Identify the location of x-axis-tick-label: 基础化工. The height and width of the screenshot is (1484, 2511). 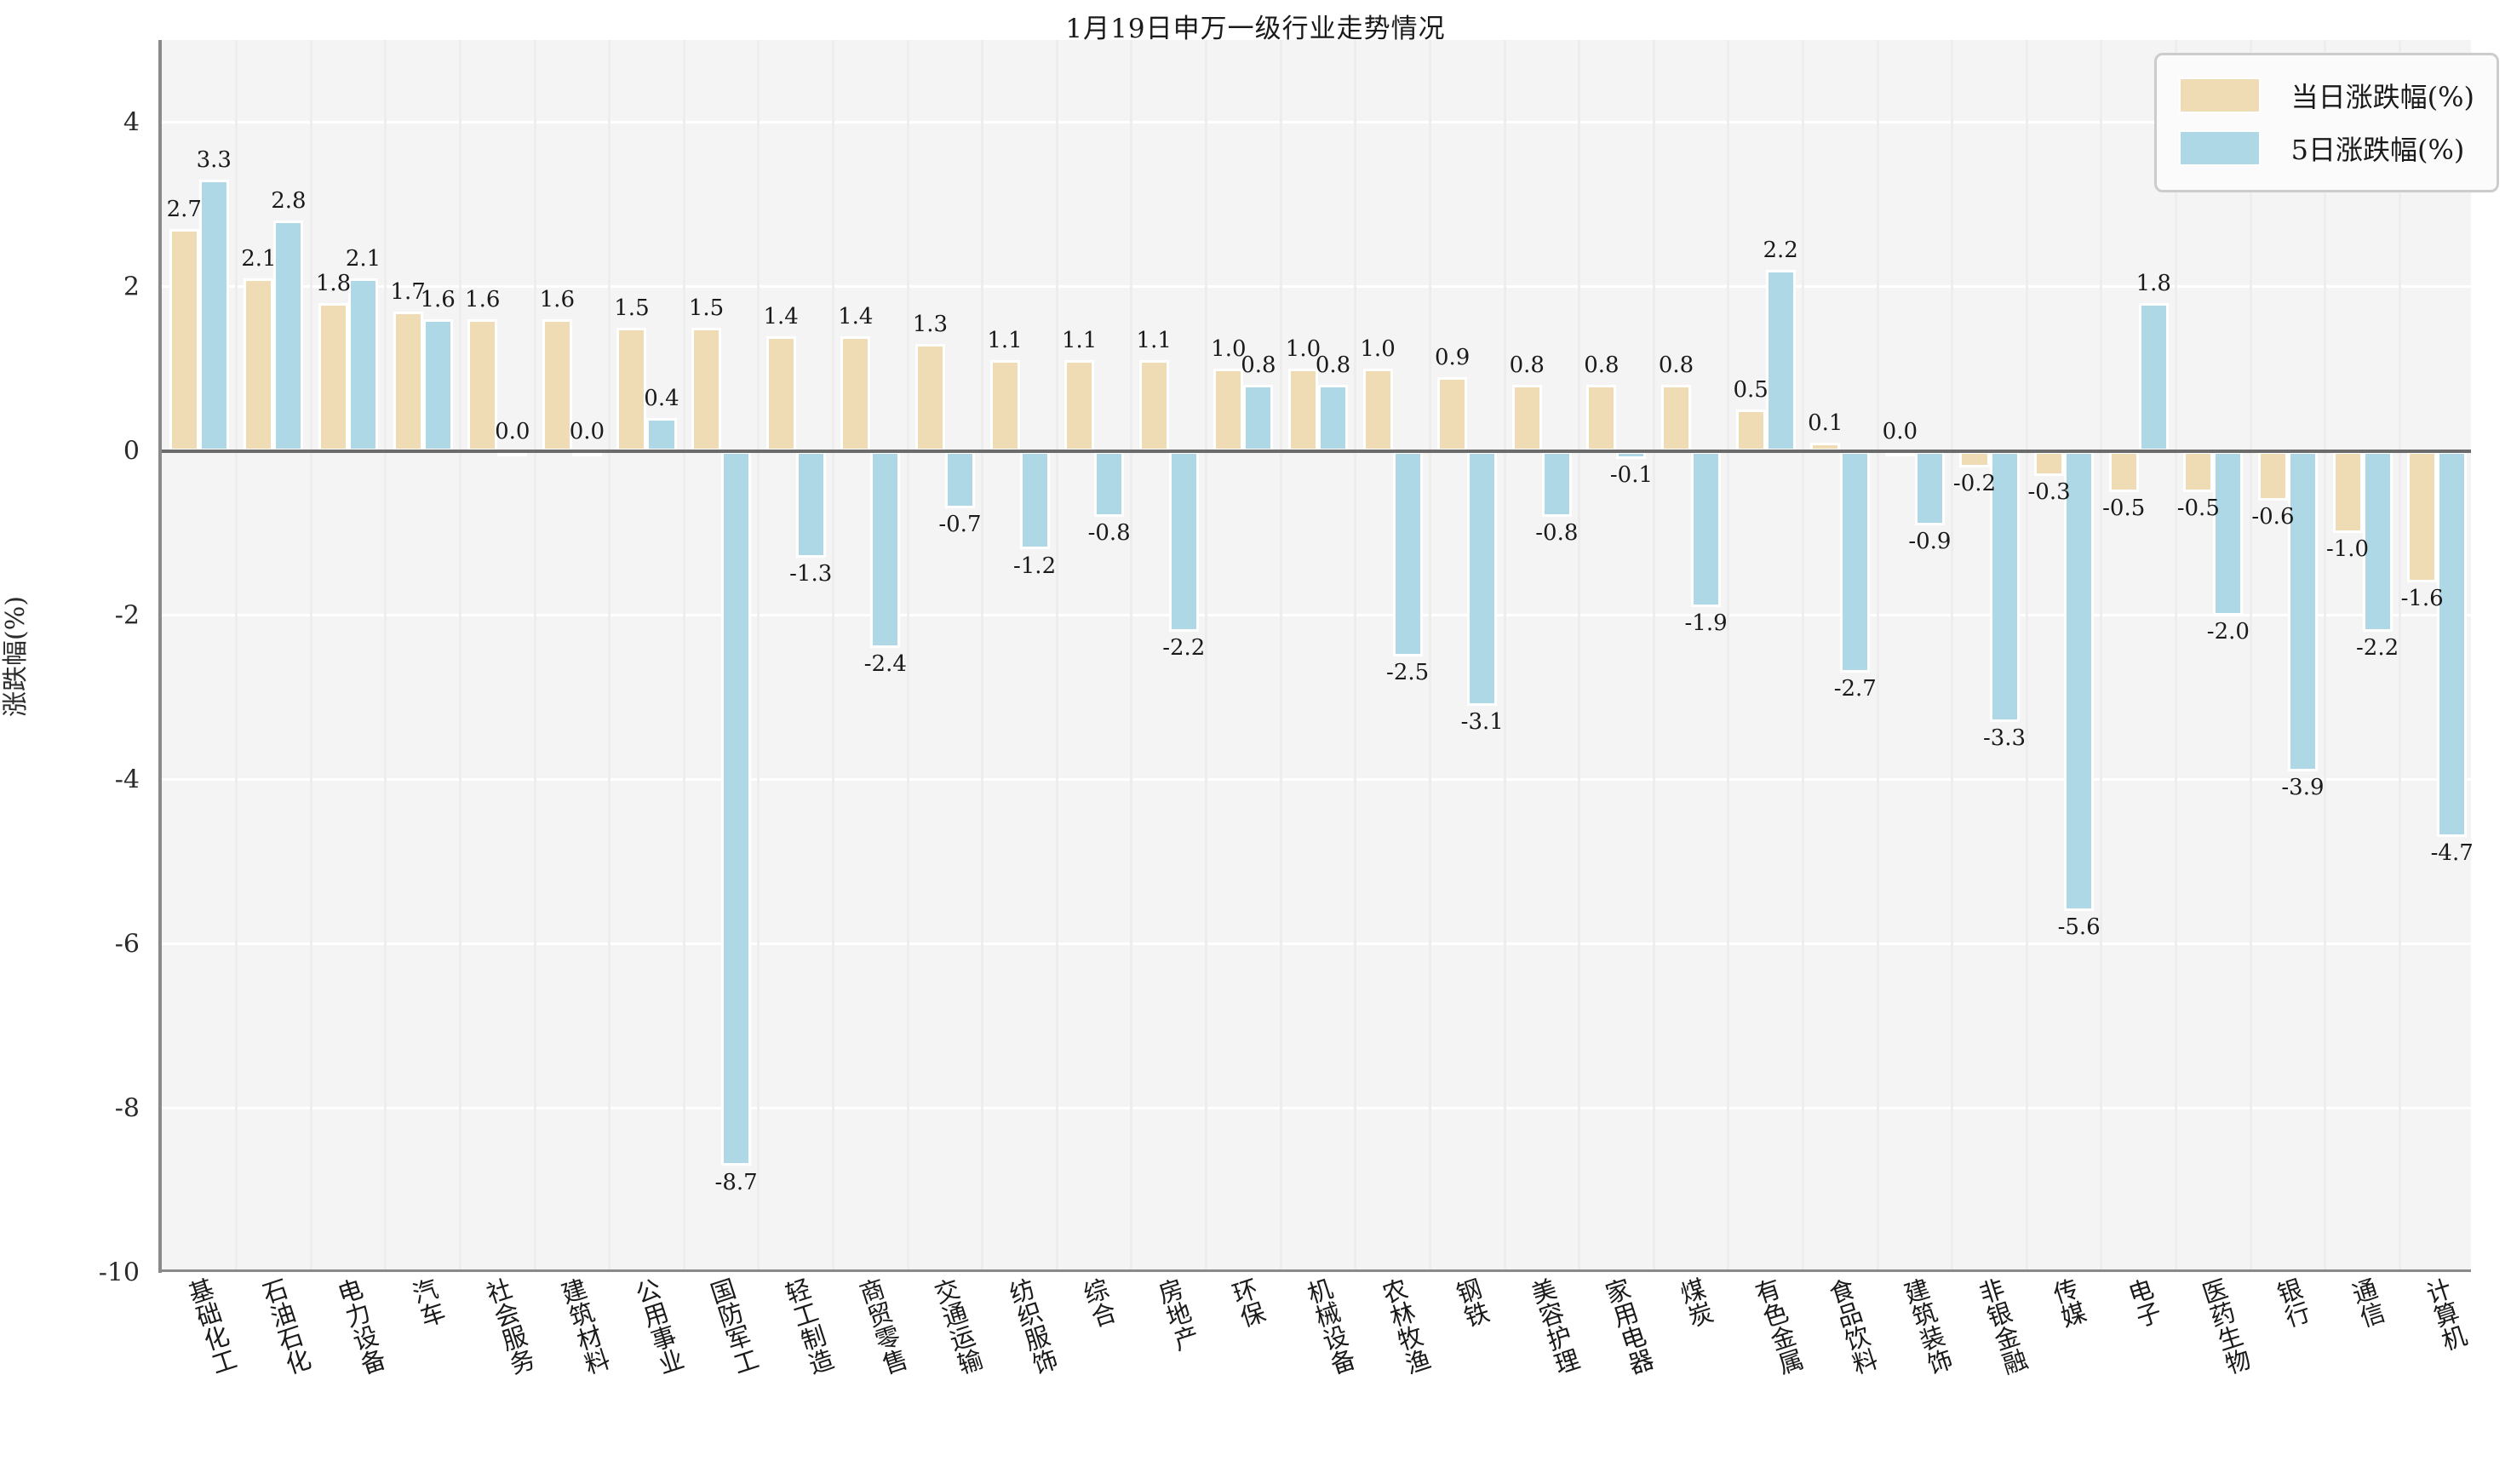
(210, 1326).